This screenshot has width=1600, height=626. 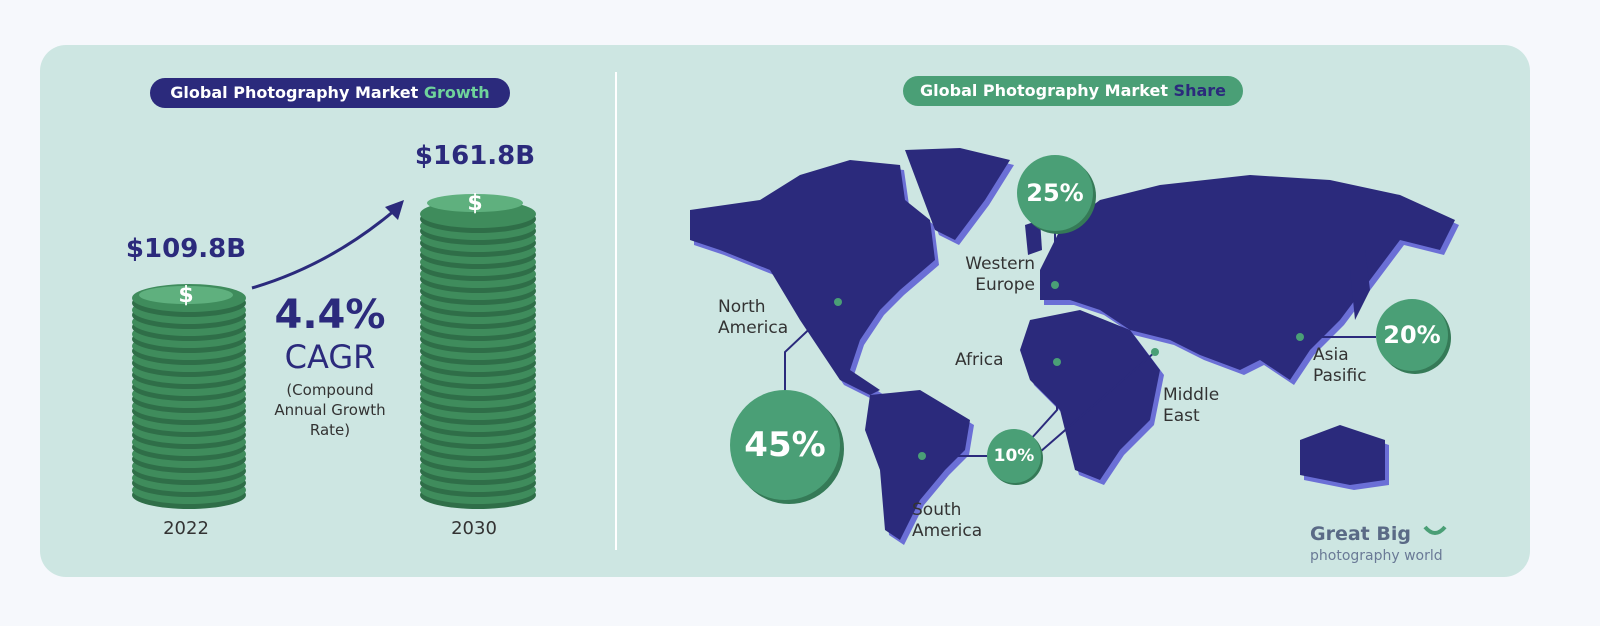 I want to click on value-label: $161.8B, so click(x=475, y=156).